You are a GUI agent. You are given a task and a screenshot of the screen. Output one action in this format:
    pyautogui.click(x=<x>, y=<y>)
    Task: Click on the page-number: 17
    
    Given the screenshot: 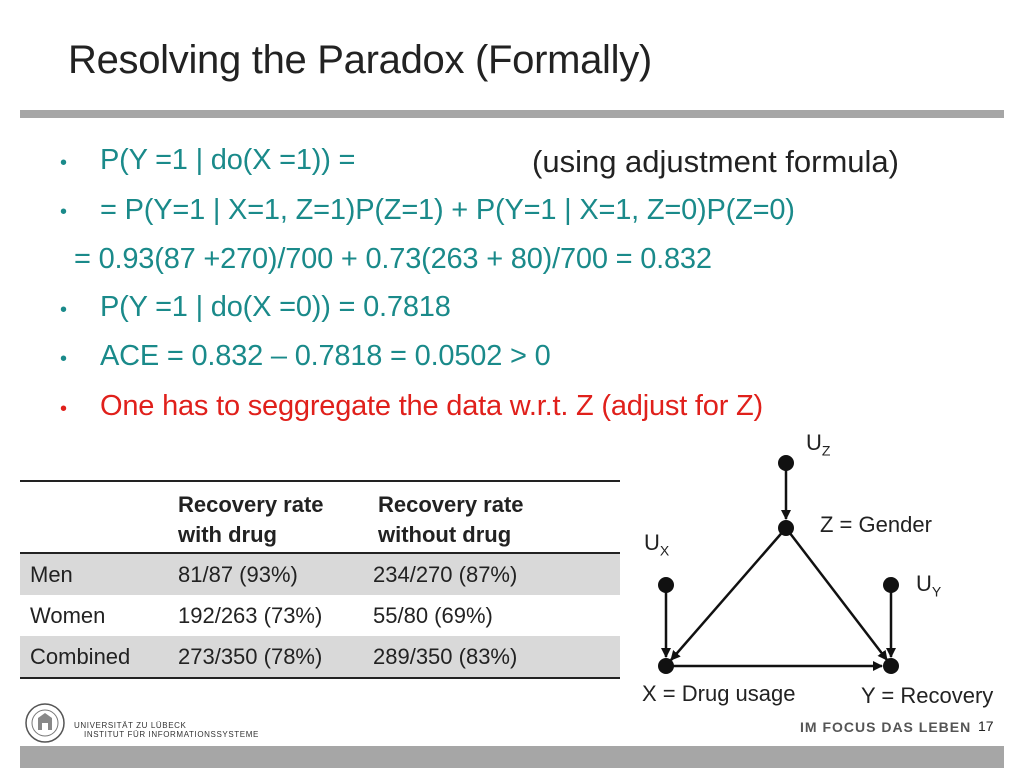 What is the action you would take?
    pyautogui.click(x=986, y=726)
    